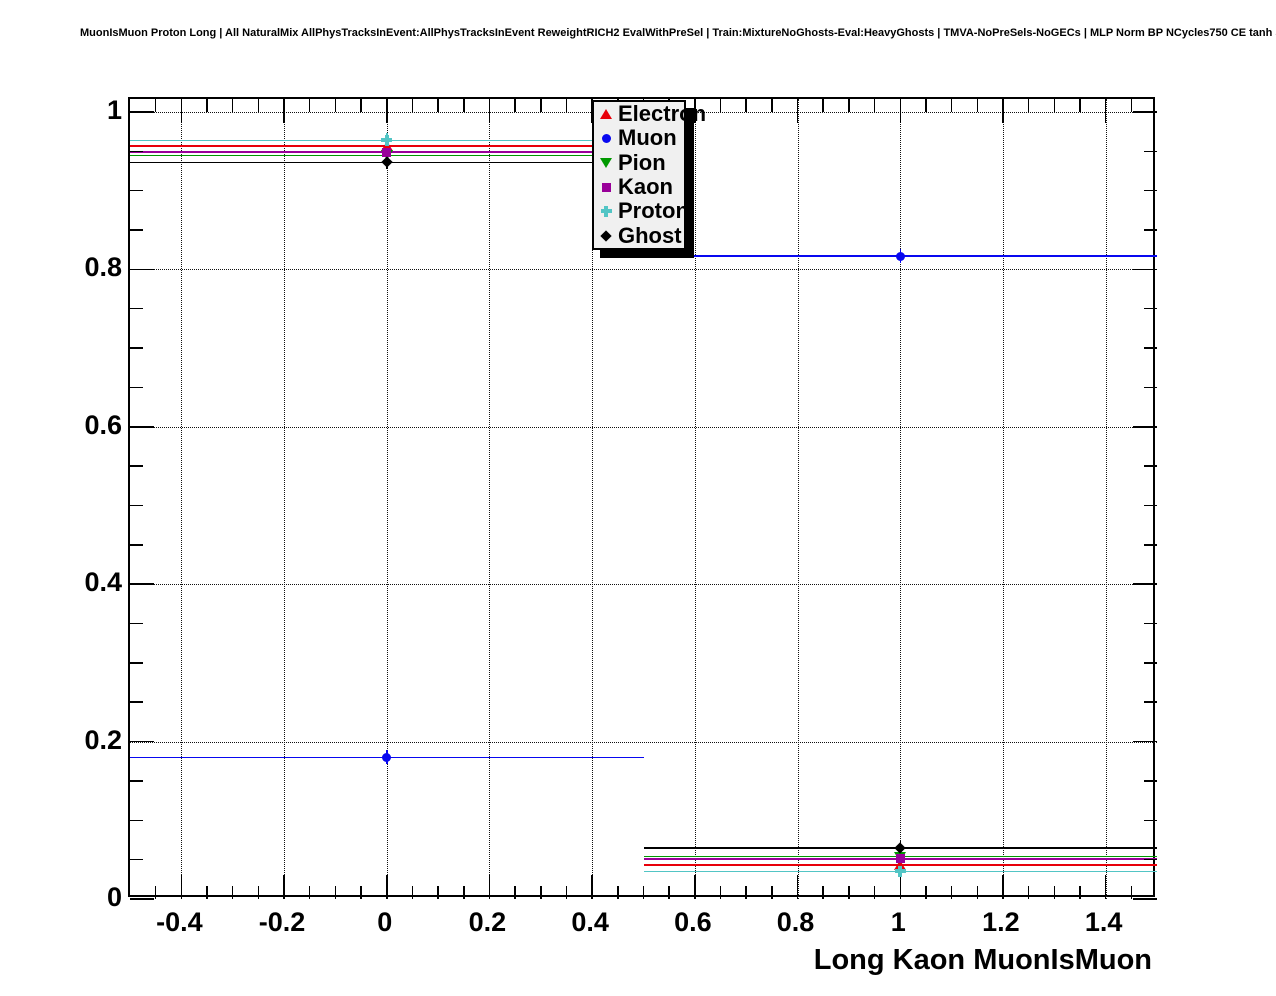 The width and height of the screenshot is (1276, 996). I want to click on legend-item-proton: Proton, so click(641, 211).